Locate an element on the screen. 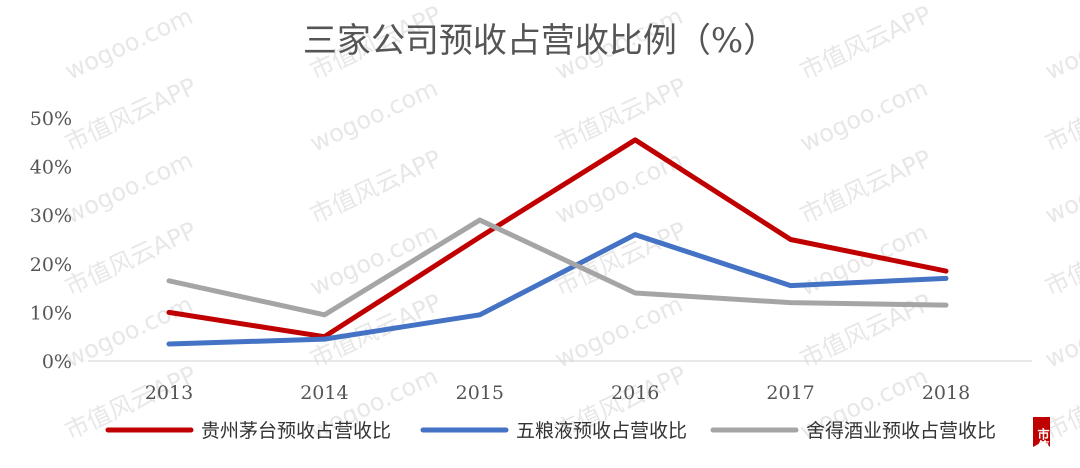 The width and height of the screenshot is (1080, 468). y-axis-ticks: 0% 10% 20% 30% 40% 50% is located at coordinates (51, 240).